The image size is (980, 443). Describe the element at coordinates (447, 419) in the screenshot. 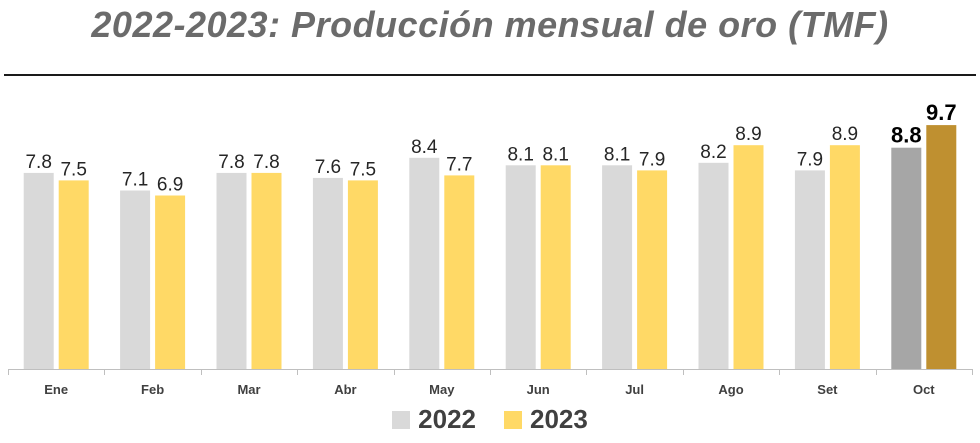

I see `legend-label-2022: 2022` at that location.